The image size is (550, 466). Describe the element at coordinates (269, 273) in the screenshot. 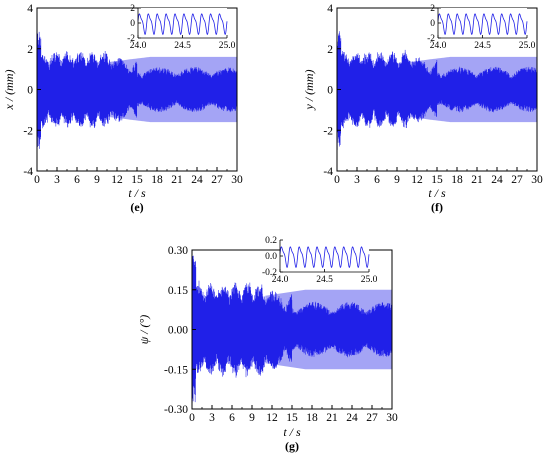

I see `inset-y-tick-label: -0.2` at that location.